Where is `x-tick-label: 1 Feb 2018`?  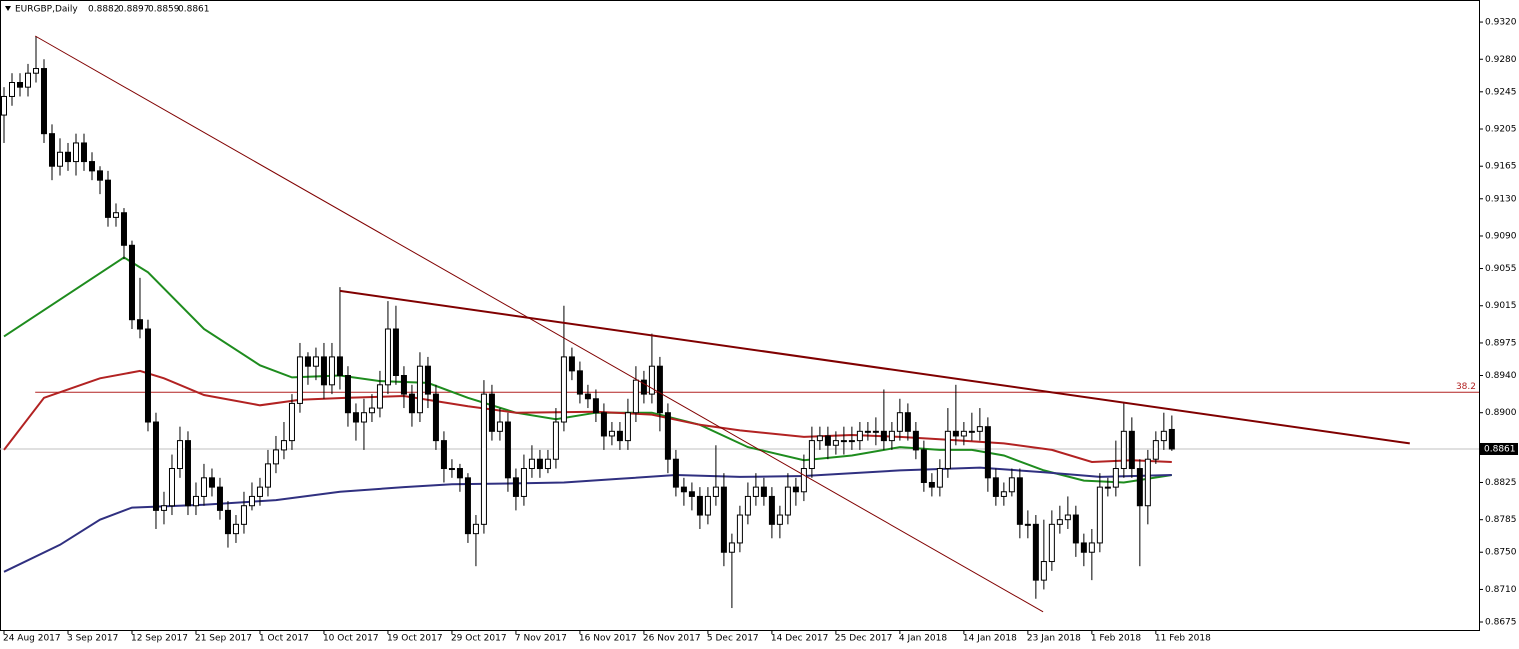 x-tick-label: 1 Feb 2018 is located at coordinates (1116, 639).